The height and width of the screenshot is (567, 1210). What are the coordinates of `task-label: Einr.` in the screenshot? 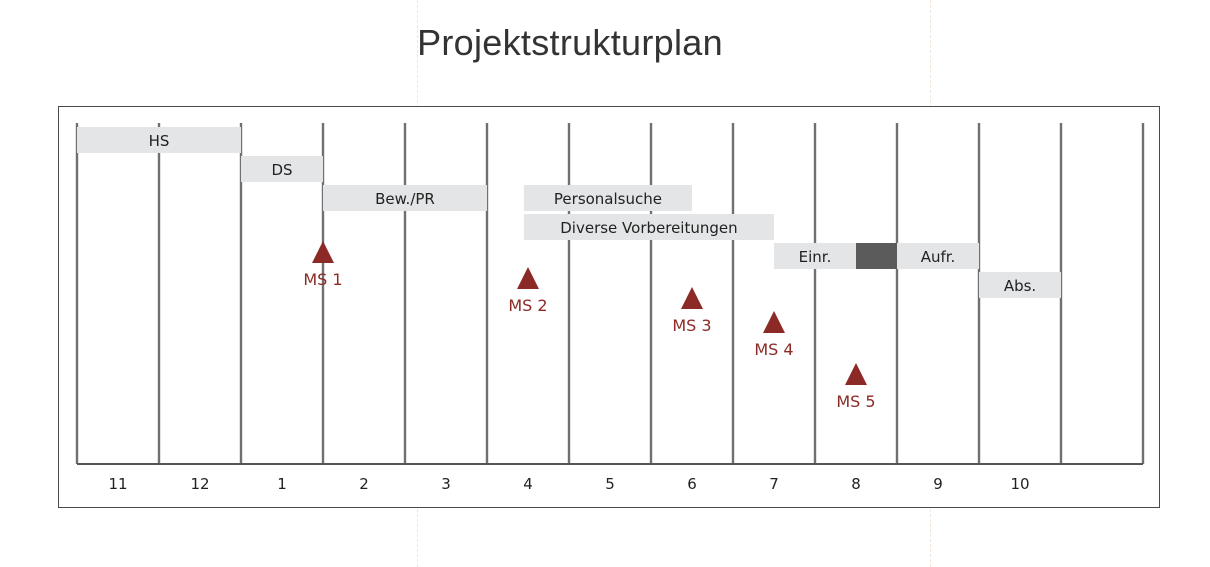 It's located at (815, 257).